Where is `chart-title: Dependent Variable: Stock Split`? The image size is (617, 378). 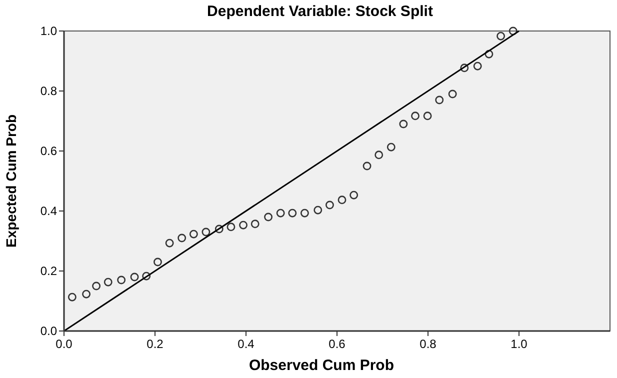
chart-title: Dependent Variable: Stock Split is located at coordinates (320, 11).